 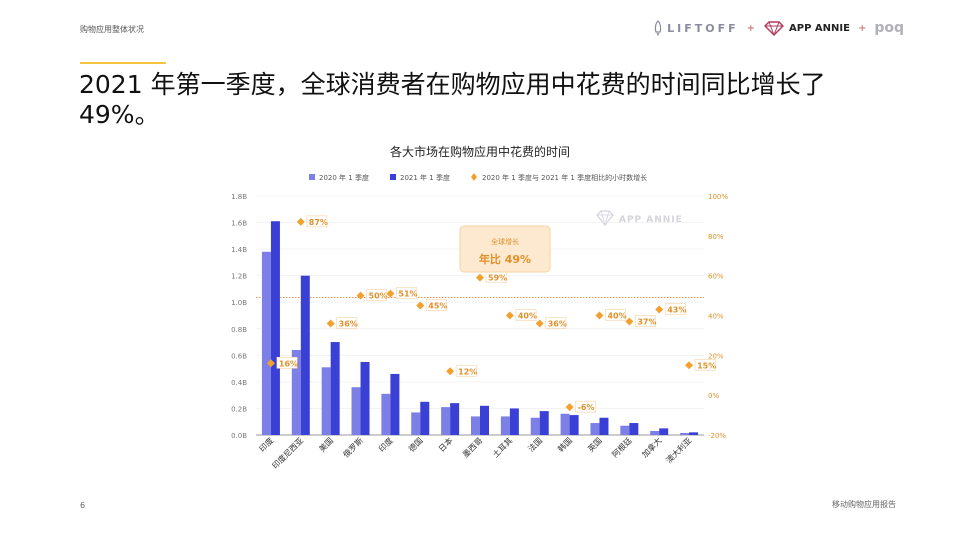 I want to click on x-category-label: 日本, so click(x=445, y=444).